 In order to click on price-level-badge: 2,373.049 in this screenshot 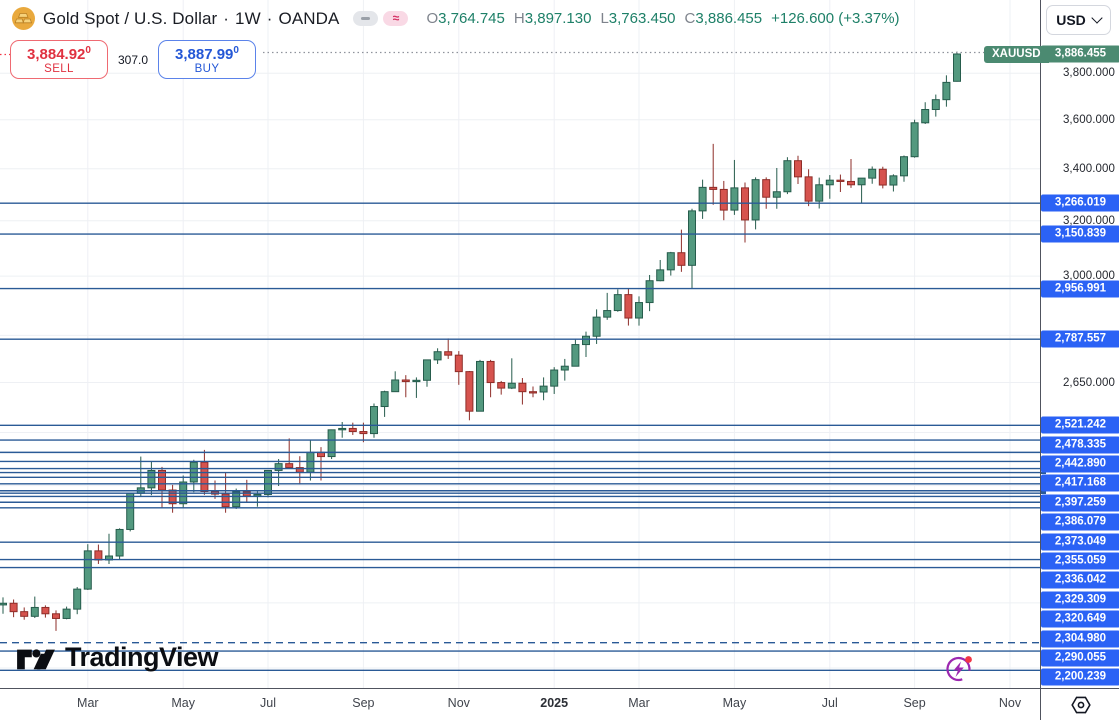, I will do `click(1080, 542)`.